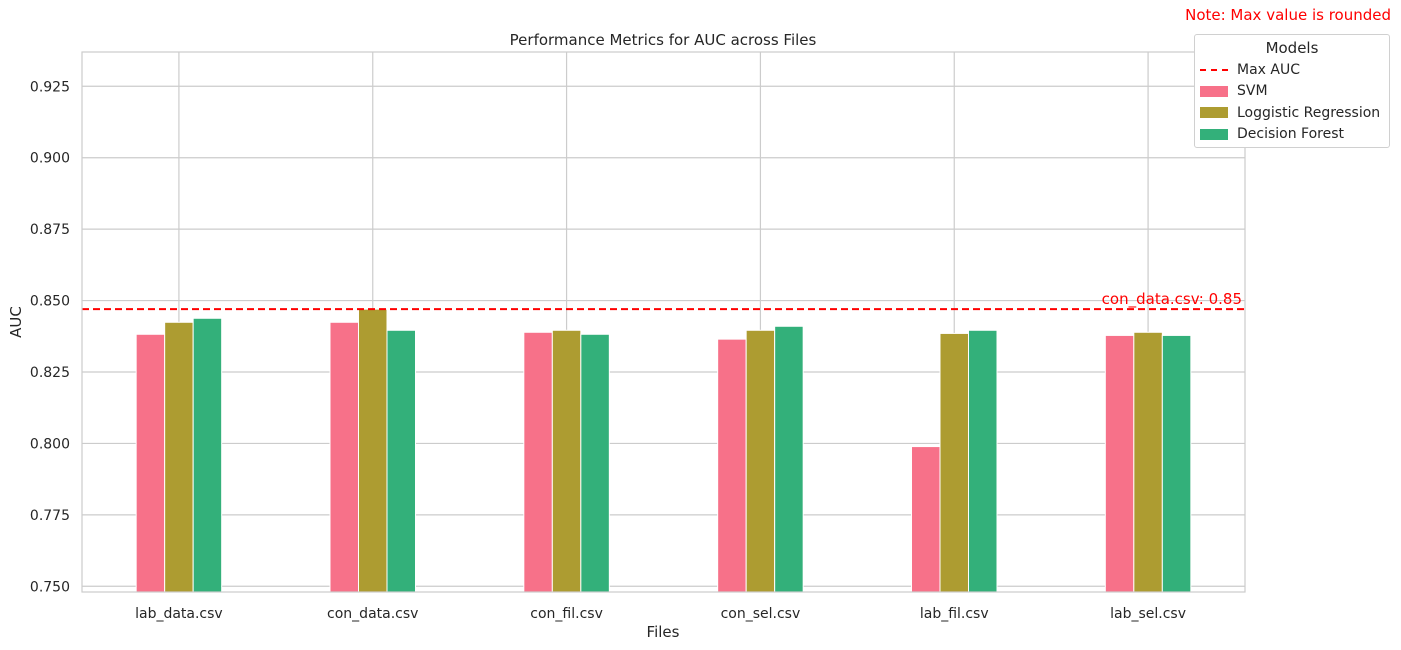 Image resolution: width=1401 pixels, height=650 pixels. Describe the element at coordinates (50, 516) in the screenshot. I see `y-tick-label: 0.775` at that location.